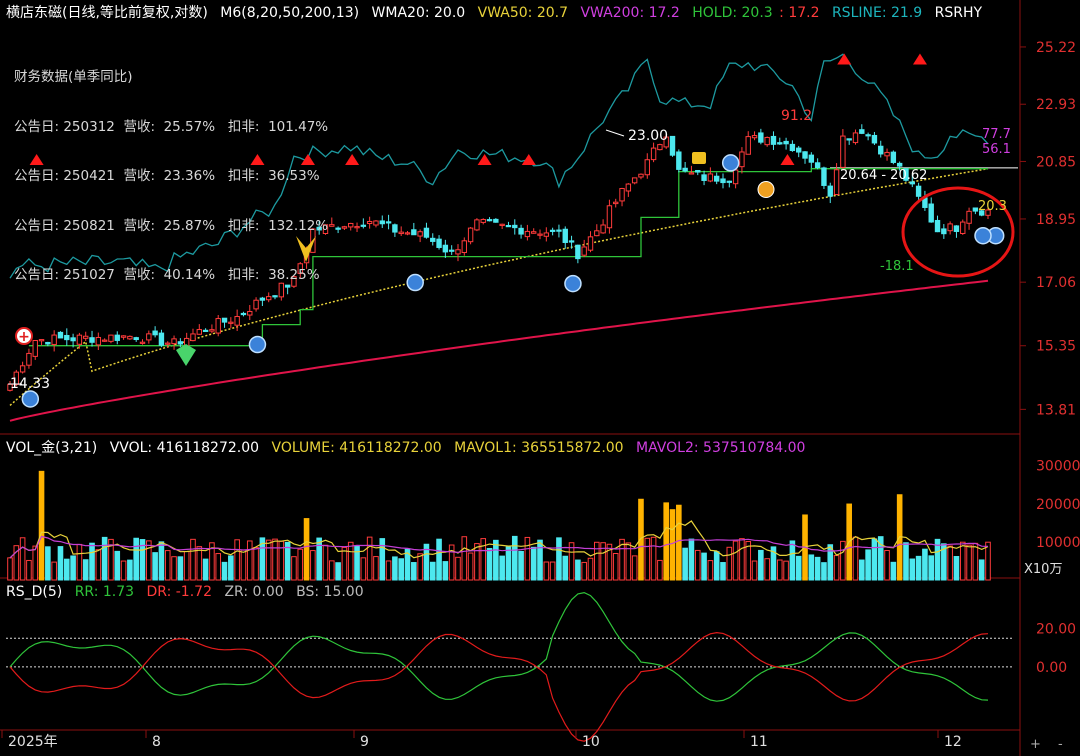 Image resolution: width=1080 pixels, height=756 pixels. What do you see at coordinates (107, 13) in the screenshot?
I see `stock-title: 横店东磁(日线,等比前复权,对数)` at bounding box center [107, 13].